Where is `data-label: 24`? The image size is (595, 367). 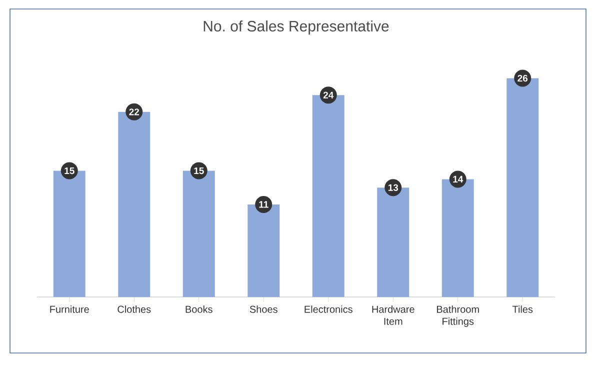 data-label: 24 is located at coordinates (328, 95).